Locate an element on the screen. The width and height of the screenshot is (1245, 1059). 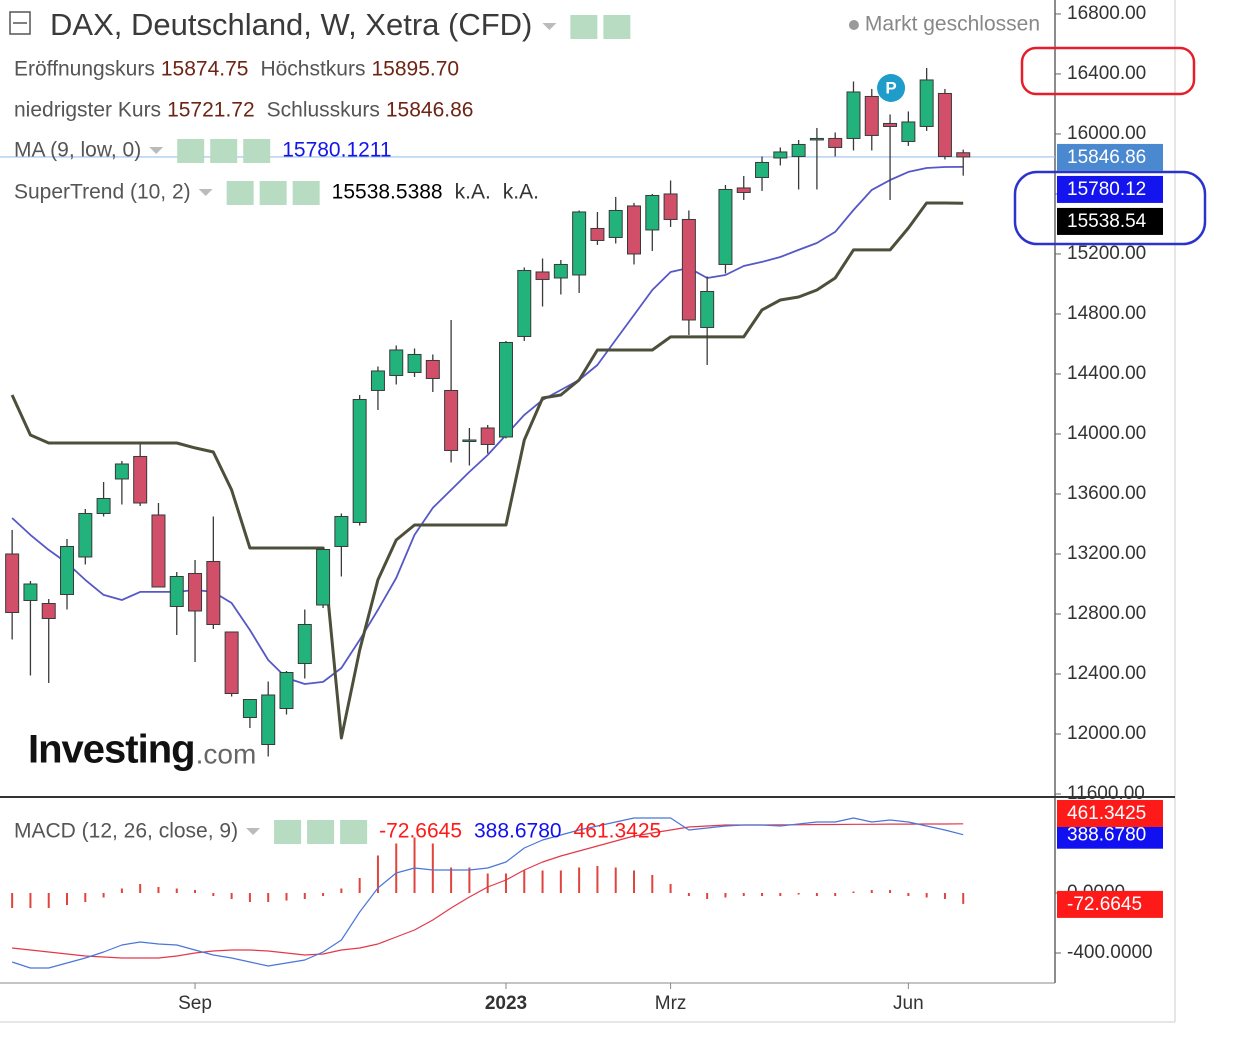
watermark-suffix: .com is located at coordinates (226, 753).